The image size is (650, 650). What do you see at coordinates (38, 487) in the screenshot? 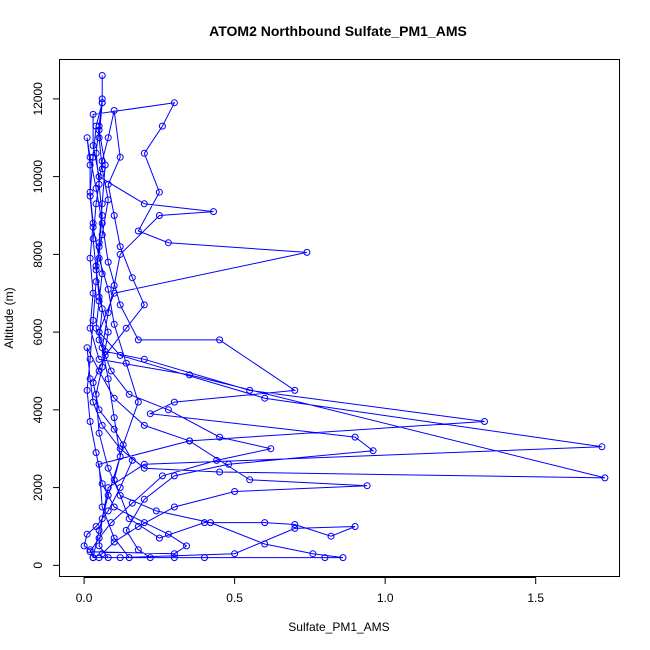
I see `y-tick-label: 2000` at bounding box center [38, 487].